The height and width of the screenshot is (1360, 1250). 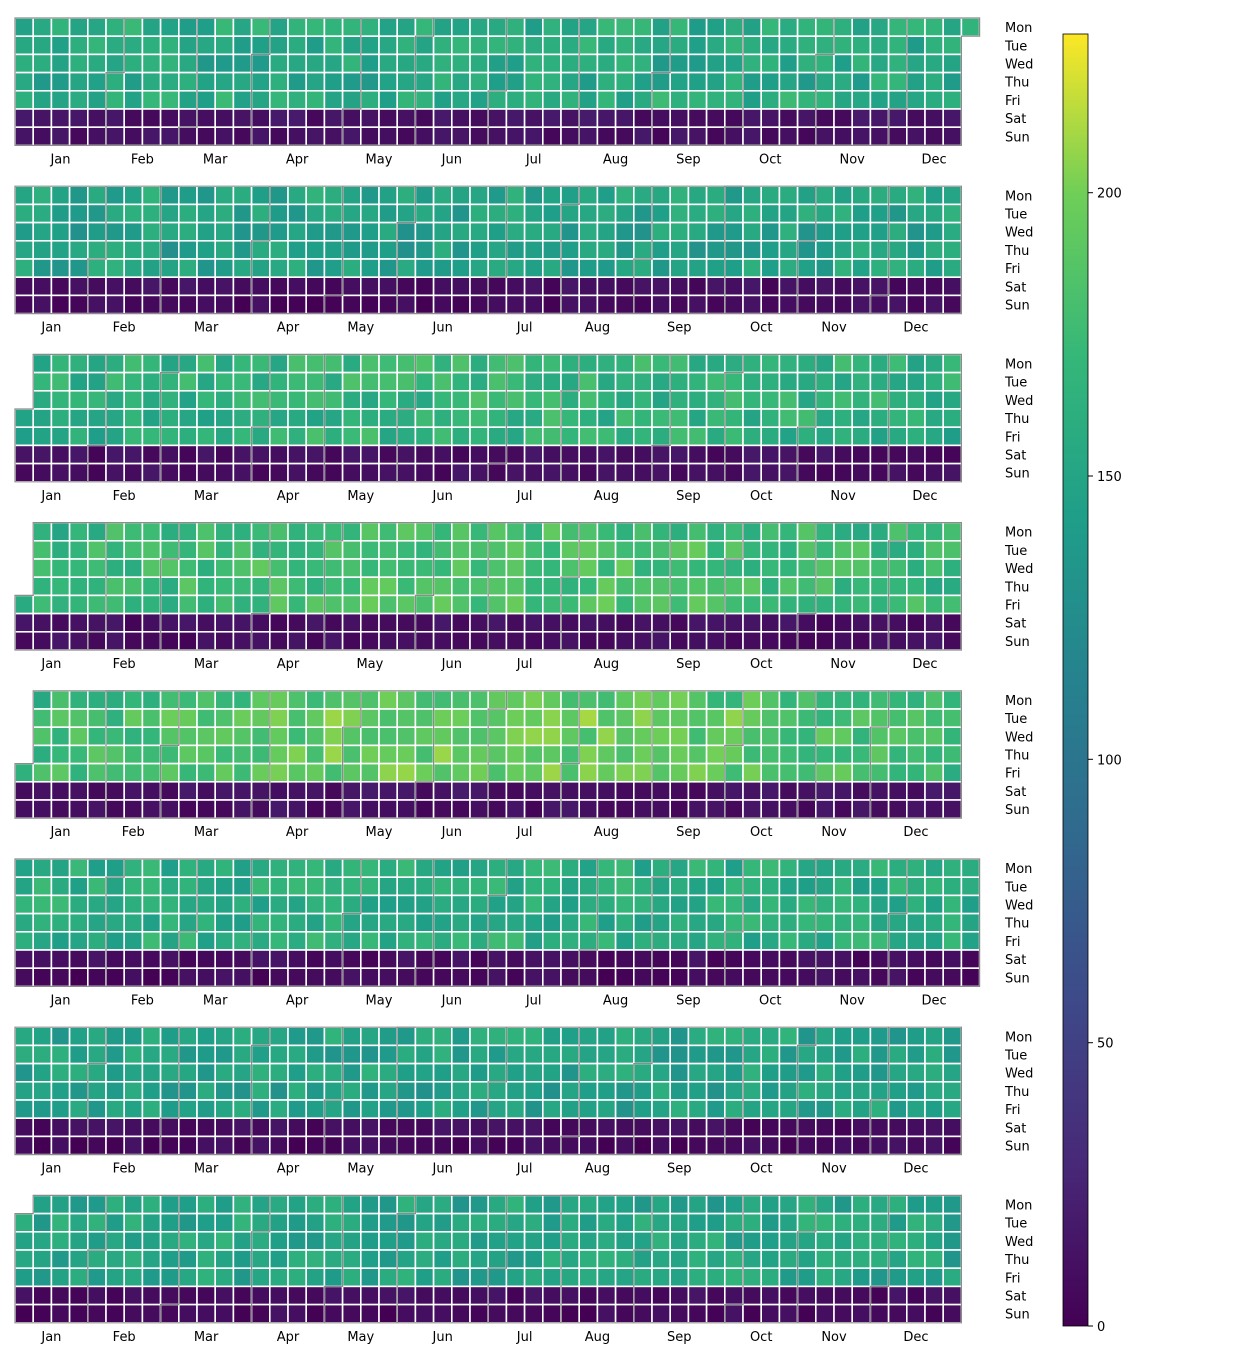 What do you see at coordinates (688, 496) in the screenshot?
I see `month-tick-label: Sep` at bounding box center [688, 496].